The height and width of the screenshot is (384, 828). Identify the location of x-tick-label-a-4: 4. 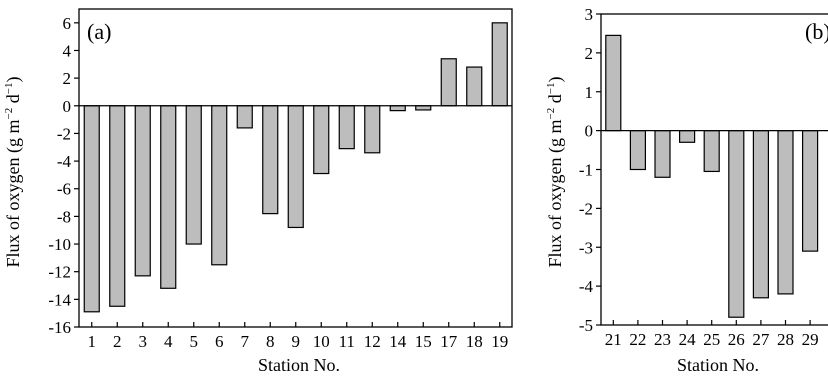
(168, 341).